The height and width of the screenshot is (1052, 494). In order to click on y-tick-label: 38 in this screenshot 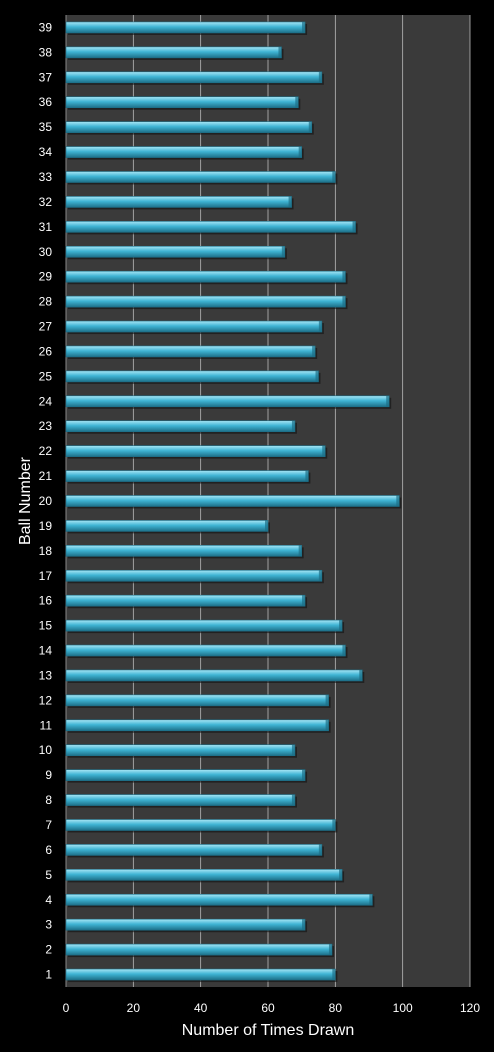, I will do `click(46, 52)`.